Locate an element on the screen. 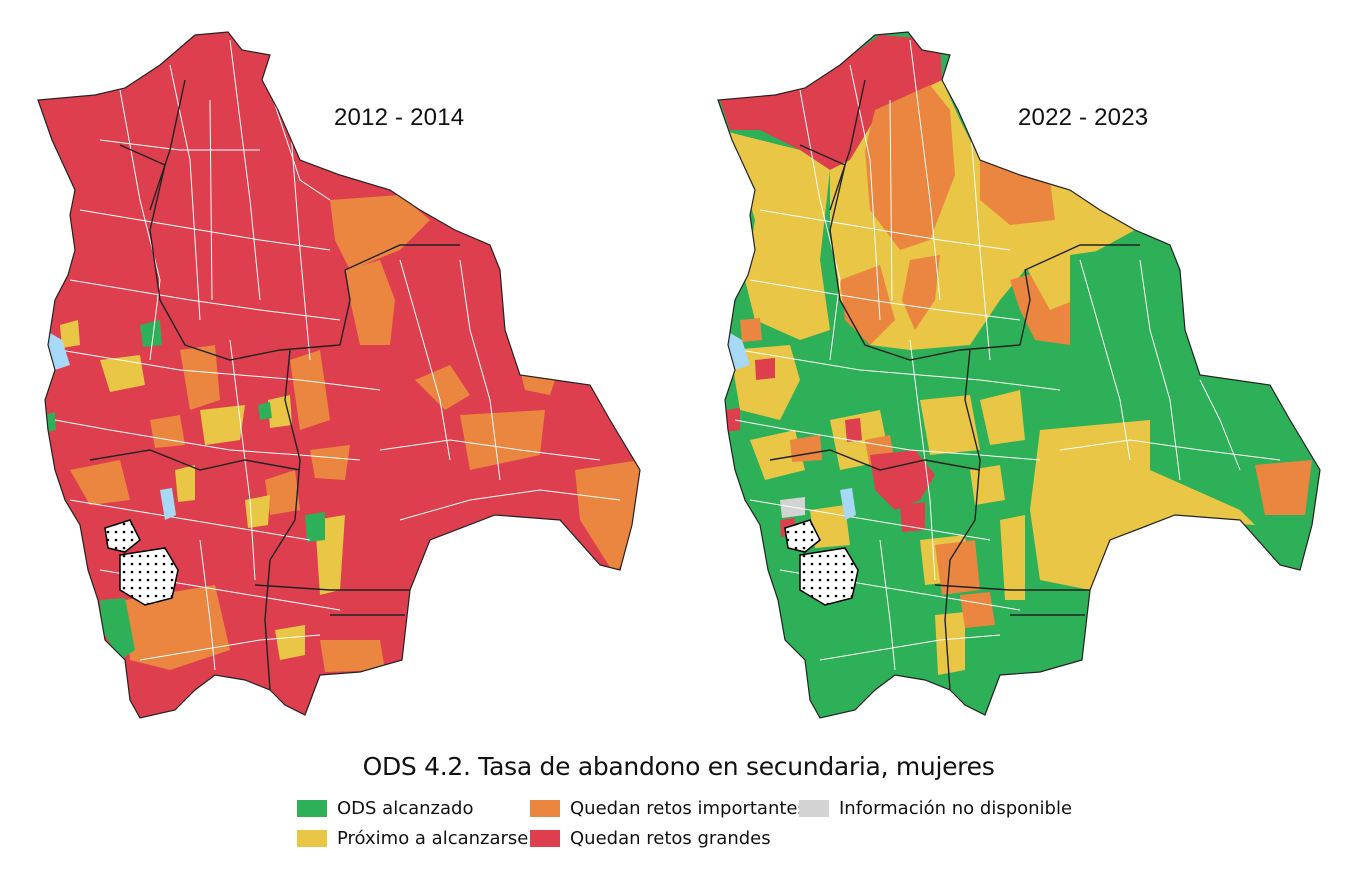 The width and height of the screenshot is (1357, 872). period-label-right: 2022 - 2023 is located at coordinates (1083, 117).